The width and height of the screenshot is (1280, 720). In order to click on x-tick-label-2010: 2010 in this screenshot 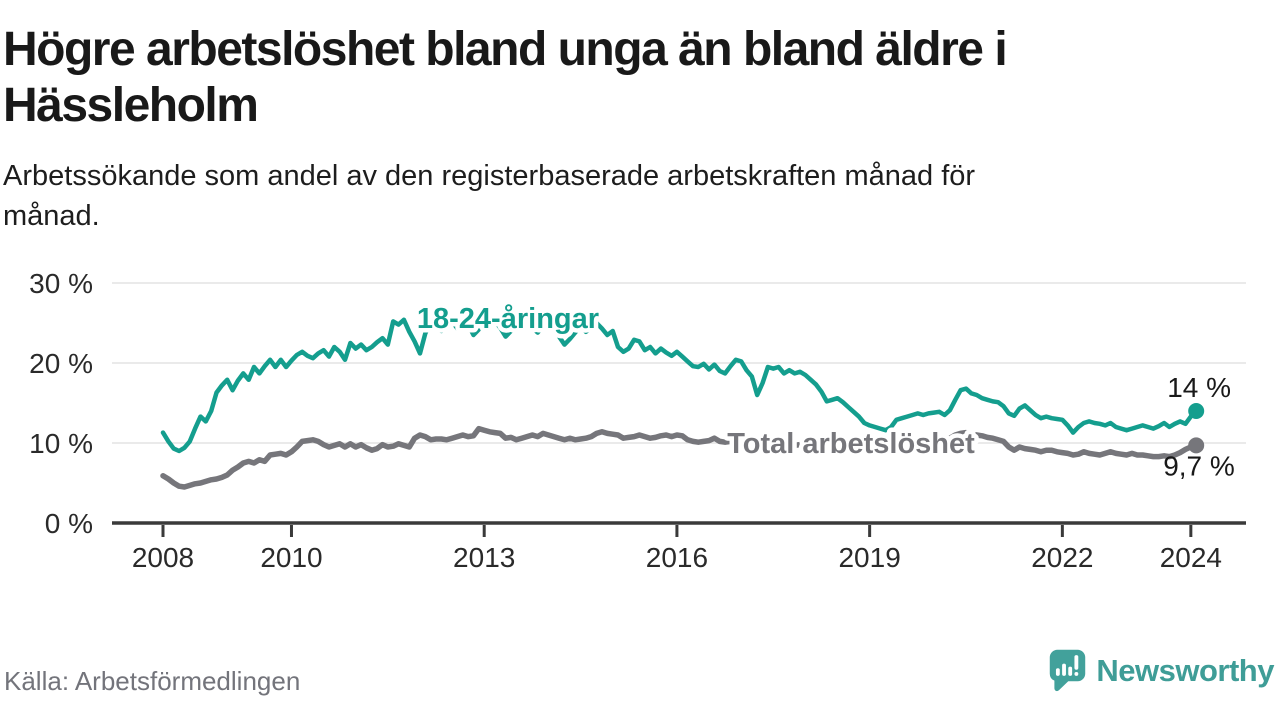, I will do `click(291, 557)`.